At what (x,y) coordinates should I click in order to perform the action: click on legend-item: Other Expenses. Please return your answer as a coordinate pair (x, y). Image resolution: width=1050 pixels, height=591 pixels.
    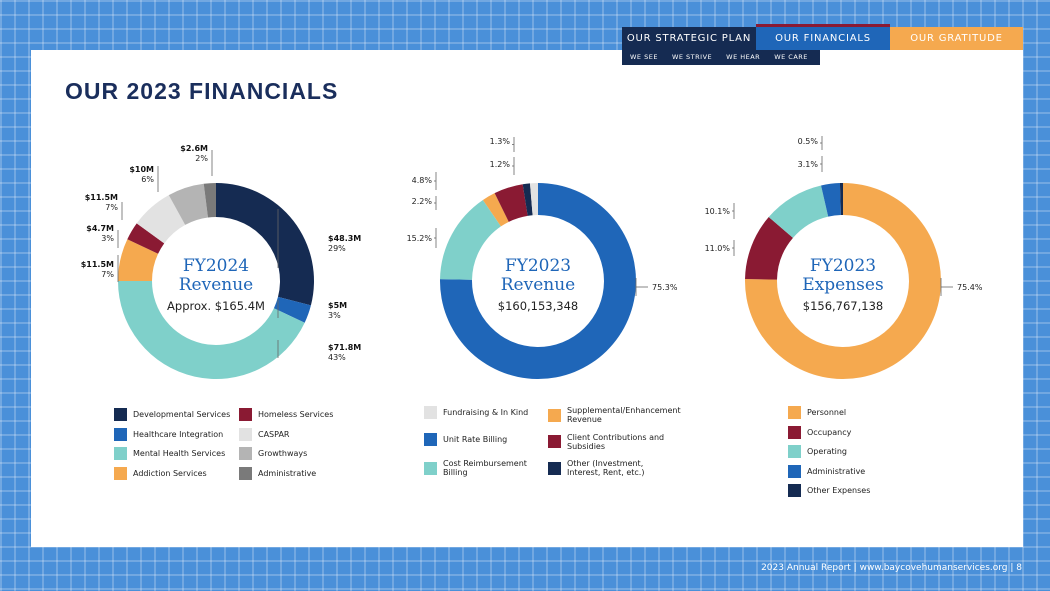
    Looking at the image, I should click on (855, 490).